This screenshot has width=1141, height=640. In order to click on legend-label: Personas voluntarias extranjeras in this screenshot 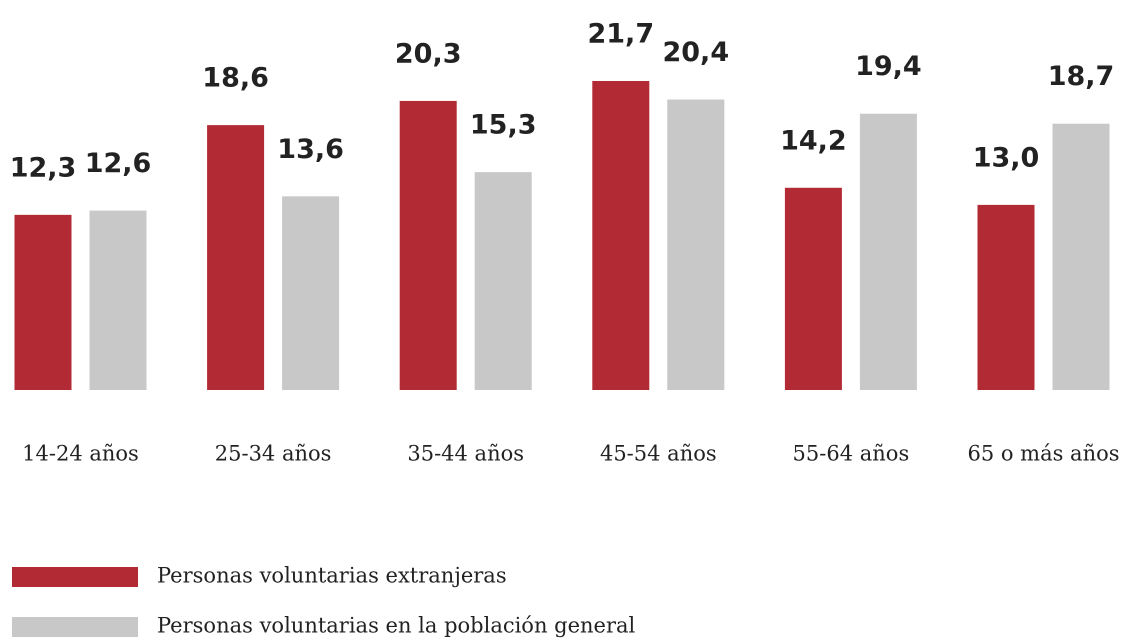, I will do `click(332, 576)`.